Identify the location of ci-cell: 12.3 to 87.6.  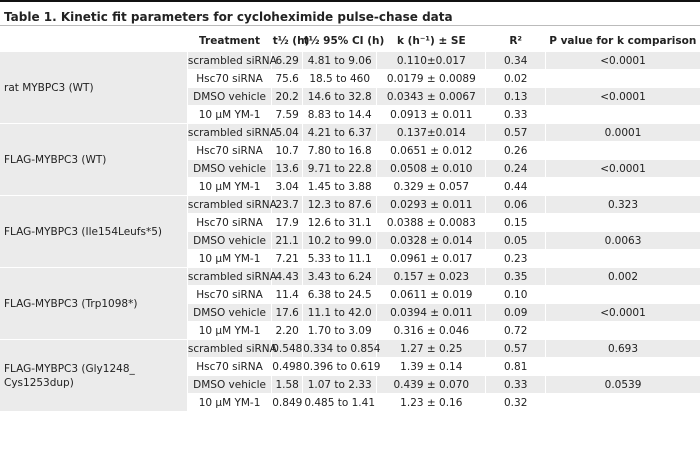
(339, 204).